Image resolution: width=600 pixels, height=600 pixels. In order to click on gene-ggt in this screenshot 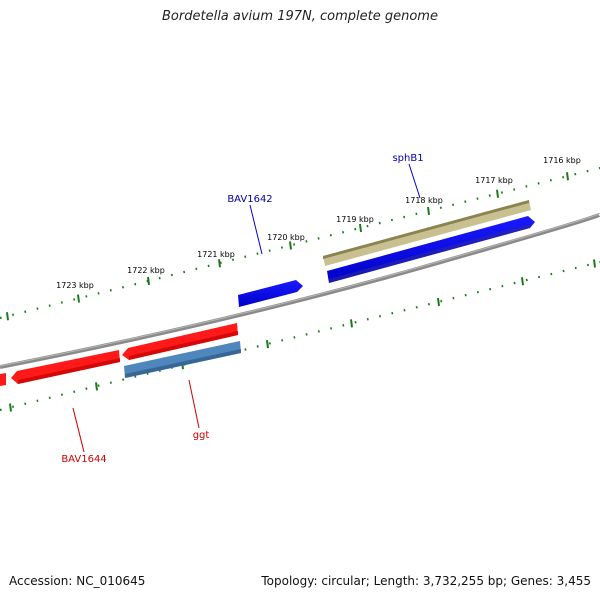, I will do `click(182, 359)`.